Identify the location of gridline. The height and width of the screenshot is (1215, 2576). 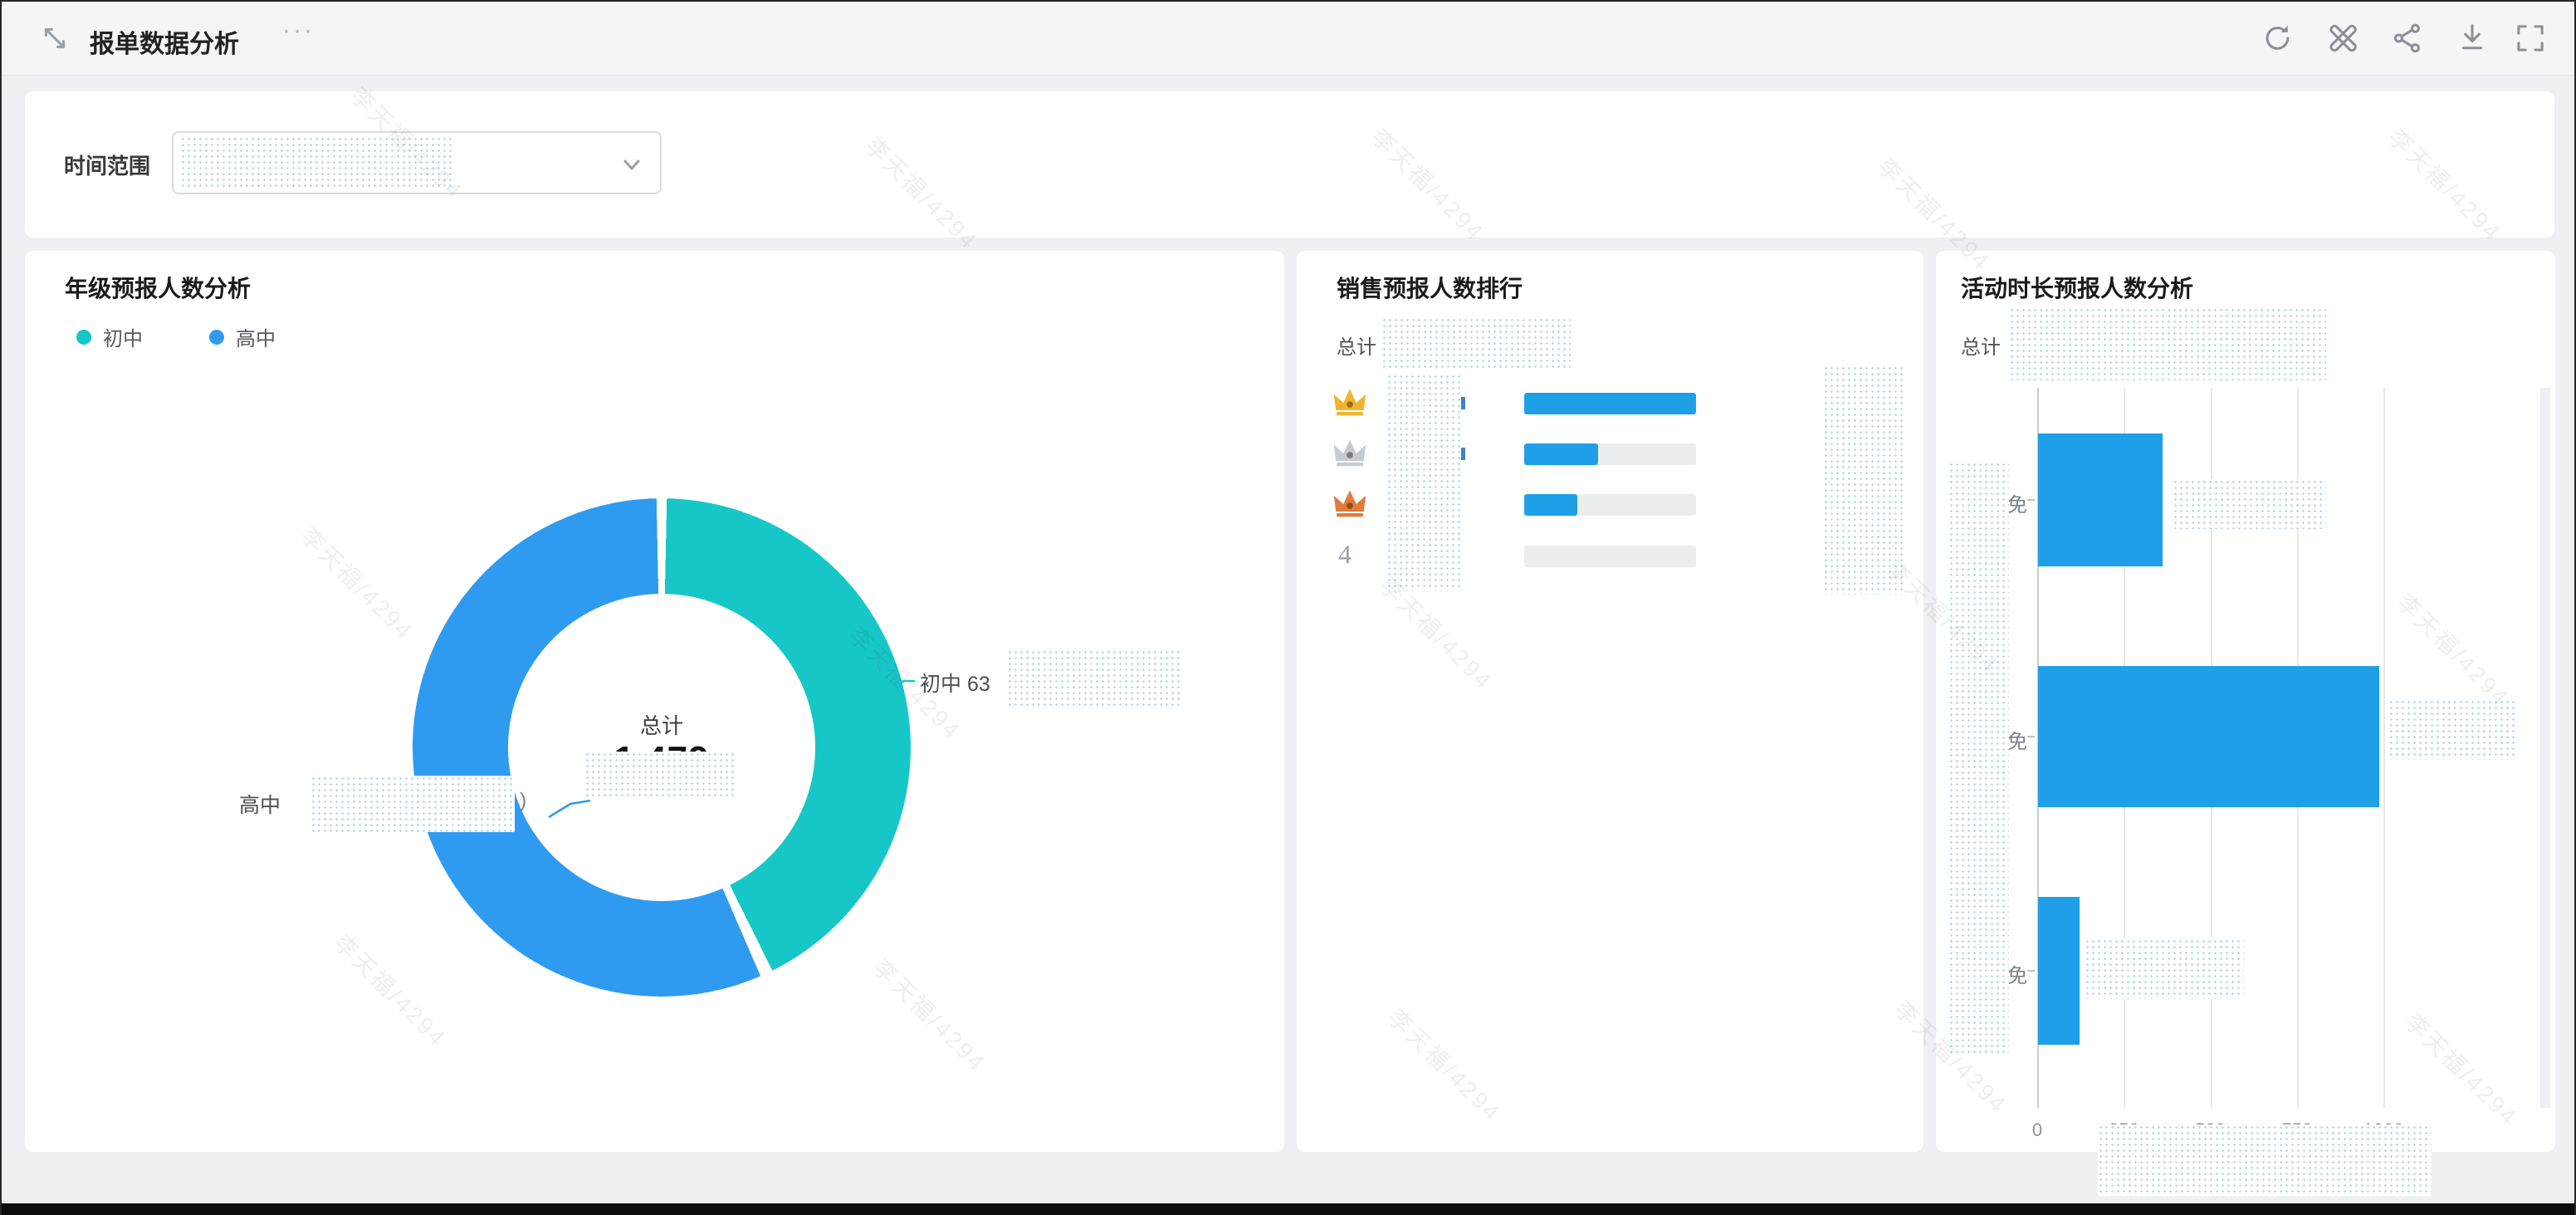
(2384, 748).